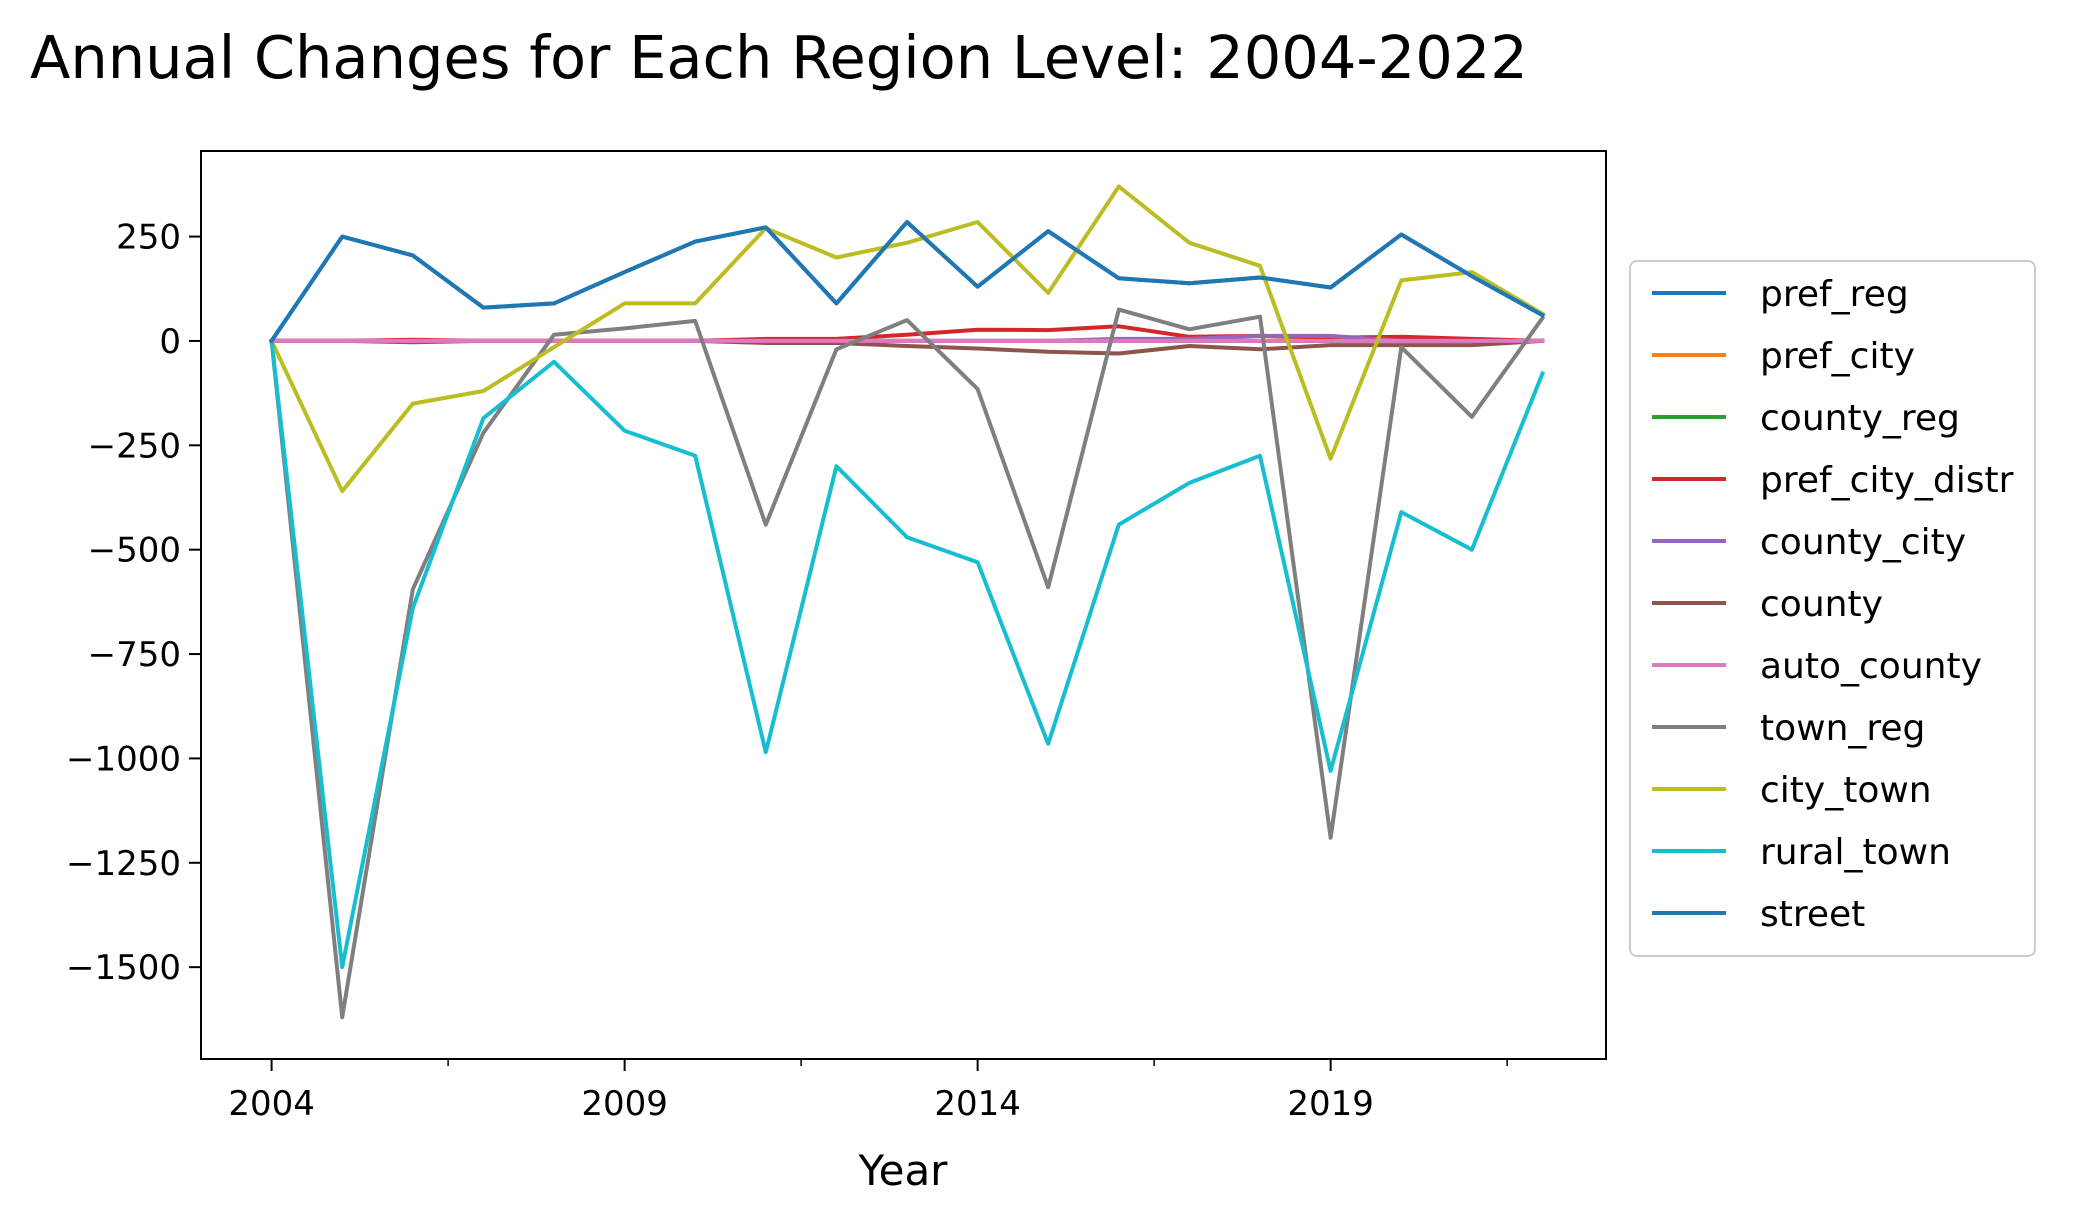 This screenshot has height=1219, width=2092. Describe the element at coordinates (123, 968) in the screenshot. I see `y-tick-label: −1500` at that location.